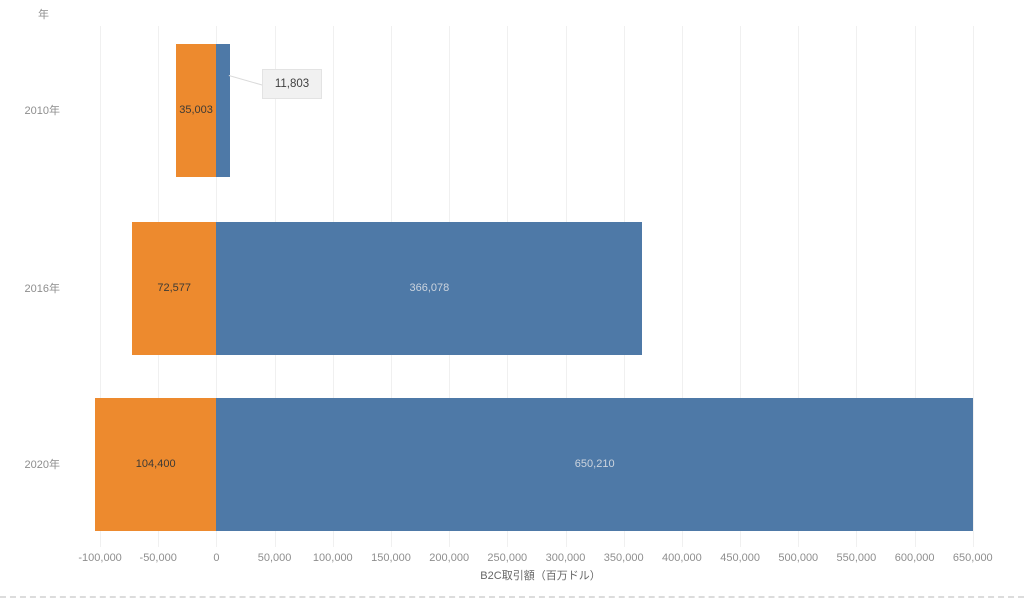 This screenshot has width=1024, height=600. Describe the element at coordinates (565, 558) in the screenshot. I see `x-axis-tick-label: 300,000` at that location.